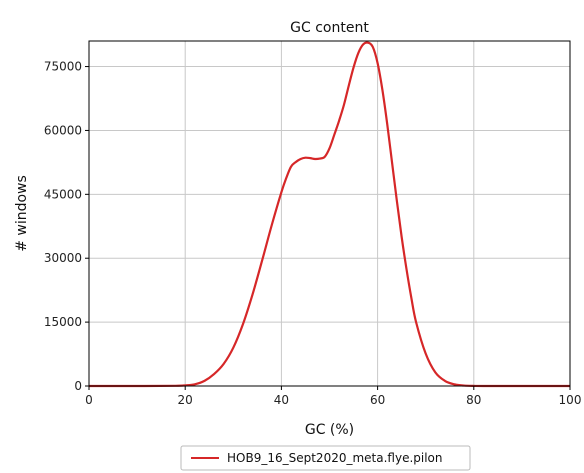 The image size is (584, 473). I want to click on legend-label-hob9: HOB9_16_Sept2020_meta.flye.pilon, so click(335, 458).